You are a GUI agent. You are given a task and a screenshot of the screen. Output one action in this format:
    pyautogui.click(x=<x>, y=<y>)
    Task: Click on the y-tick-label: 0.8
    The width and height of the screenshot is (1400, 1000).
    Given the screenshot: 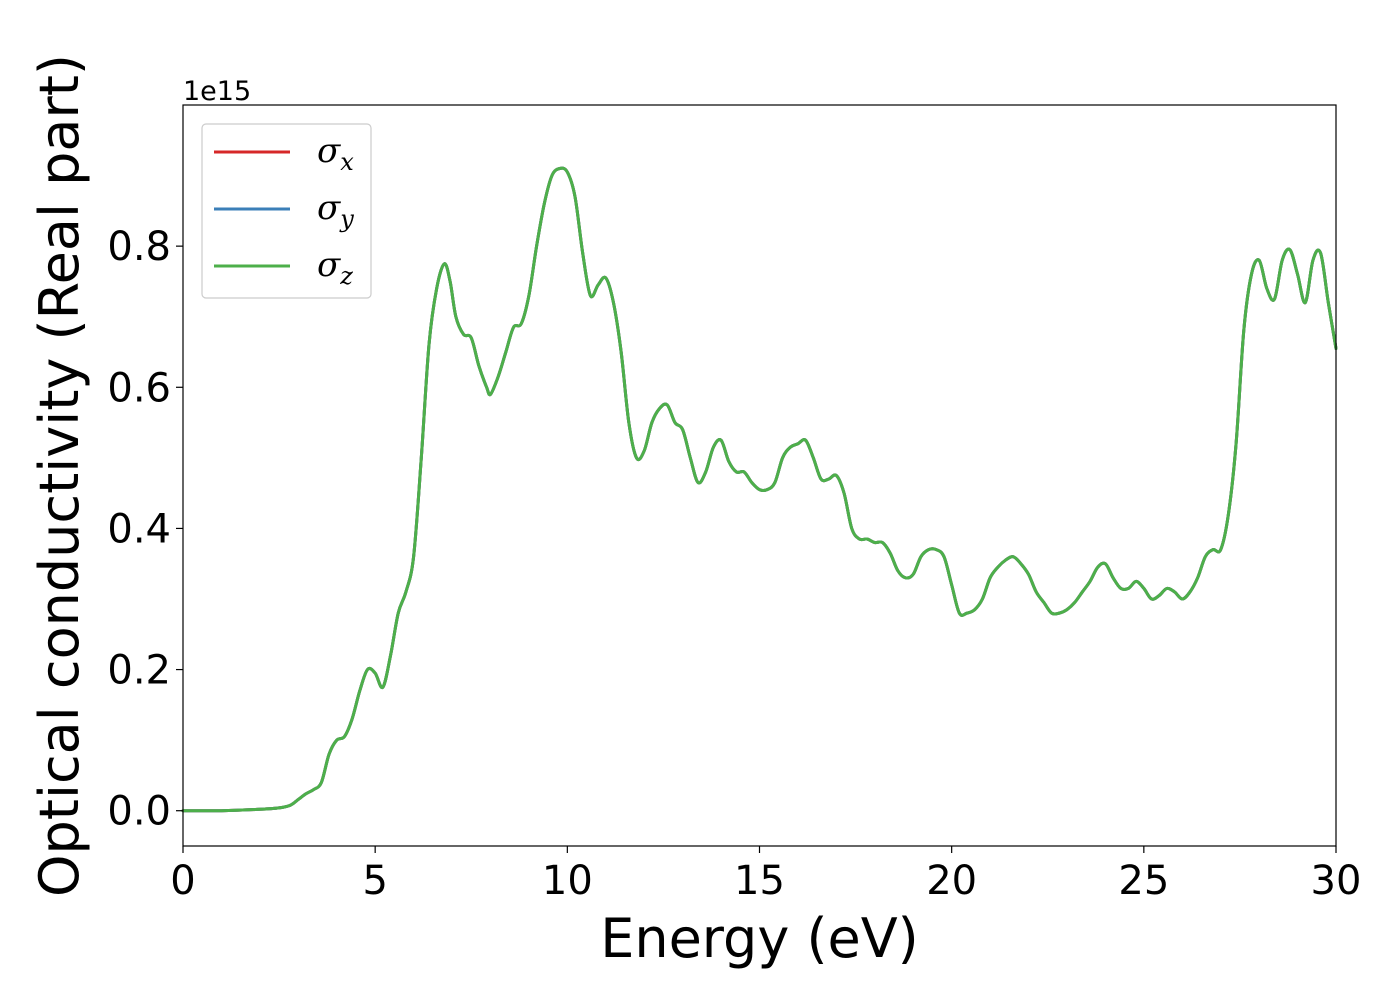 What is the action you would take?
    pyautogui.click(x=139, y=247)
    